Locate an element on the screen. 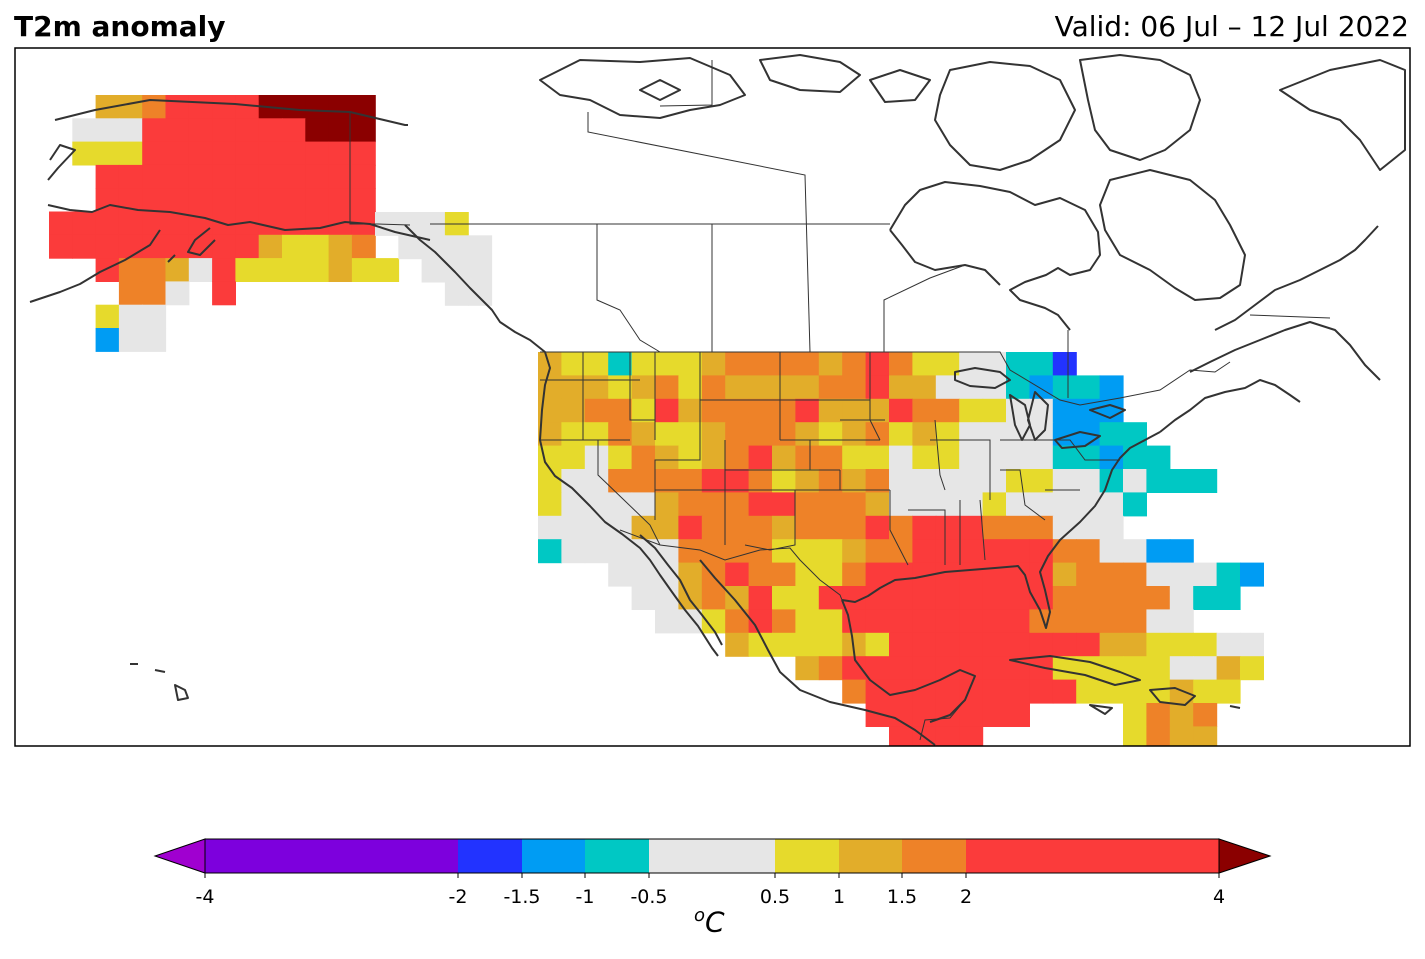  colorbar-tick-label: -4 is located at coordinates (205, 897).